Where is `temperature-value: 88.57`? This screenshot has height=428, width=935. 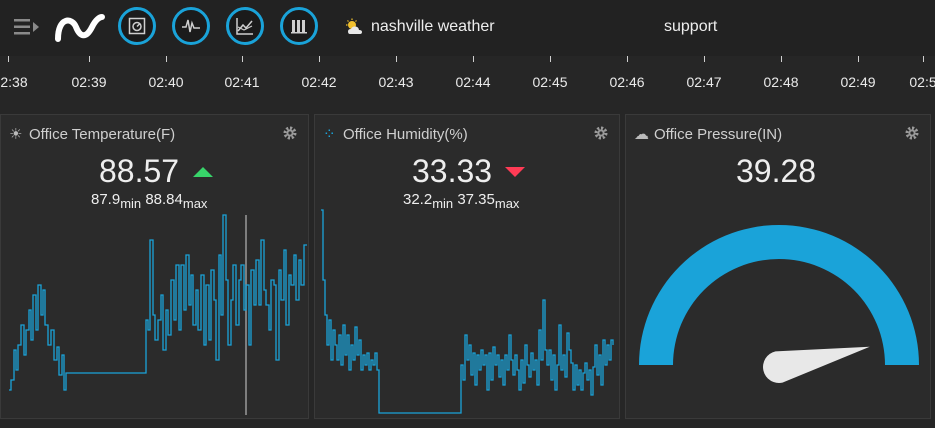
temperature-value: 88.57 is located at coordinates (139, 171).